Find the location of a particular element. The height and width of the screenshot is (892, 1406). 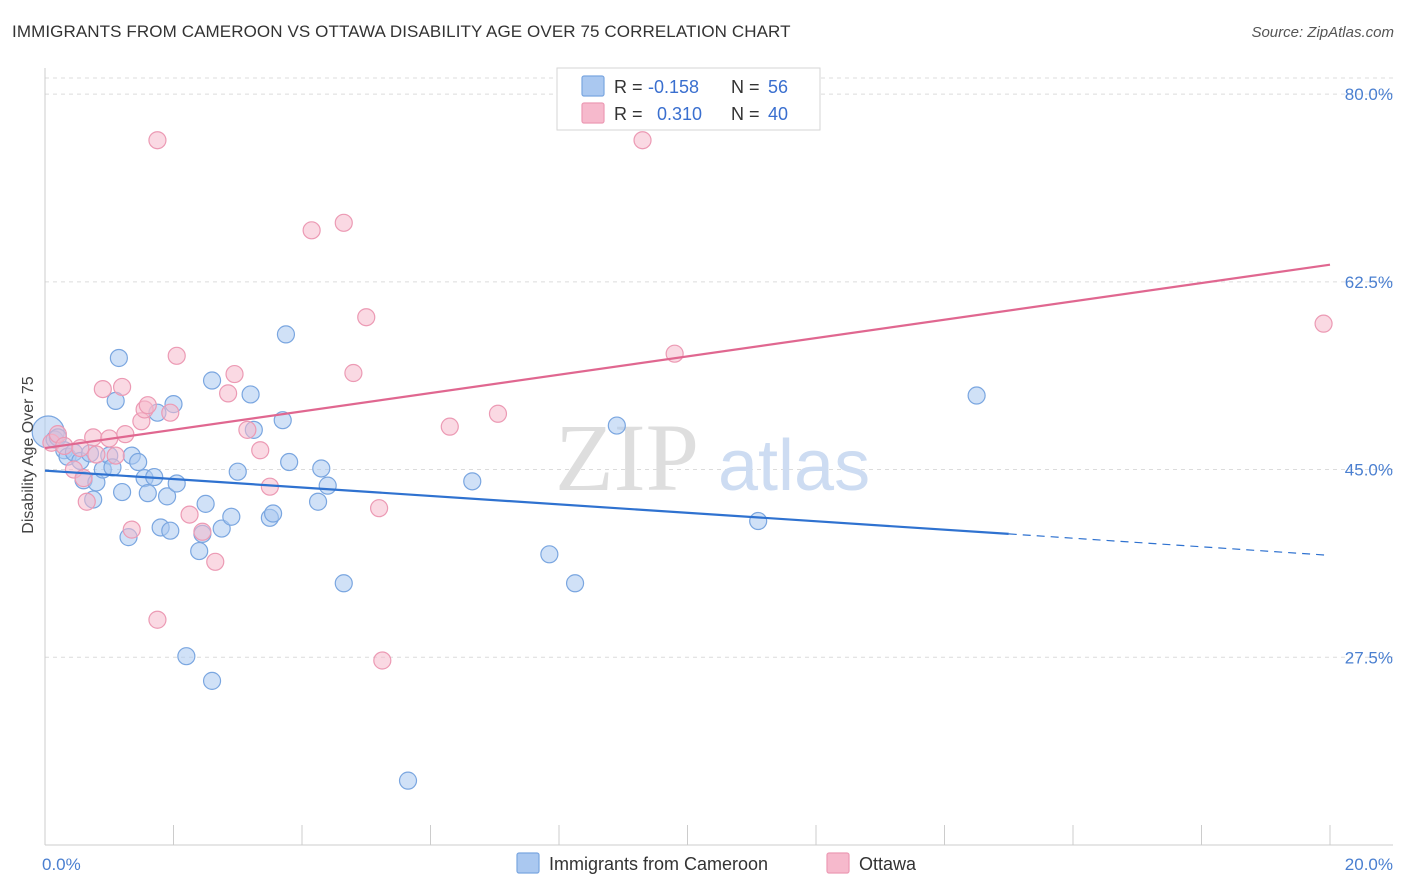

watermark-atlas: atlas is located at coordinates (794, 466).